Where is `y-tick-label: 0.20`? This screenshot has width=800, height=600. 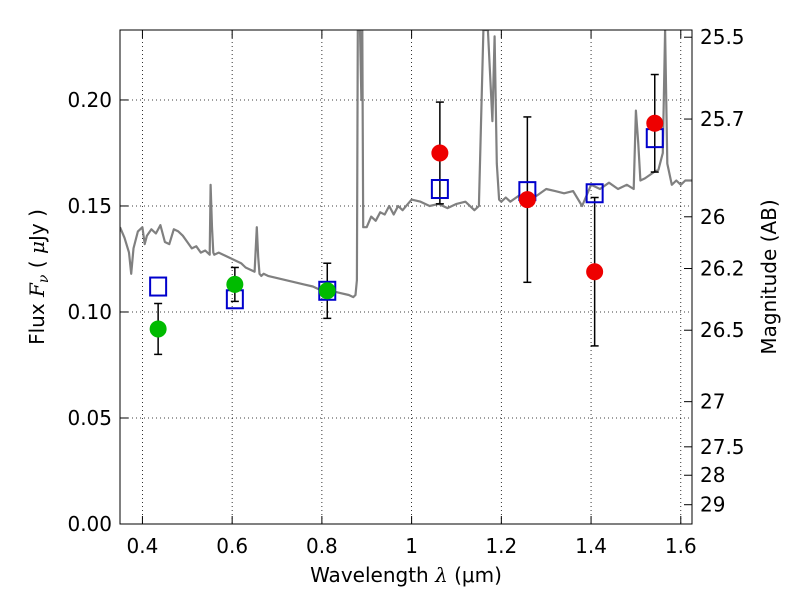 y-tick-label: 0.20 is located at coordinates (89, 100).